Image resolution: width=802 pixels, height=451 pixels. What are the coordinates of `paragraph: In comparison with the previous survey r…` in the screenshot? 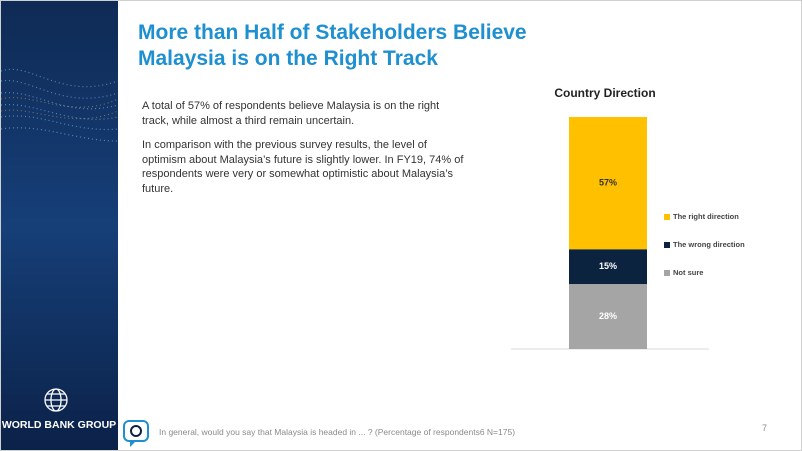 It's located at (303, 167).